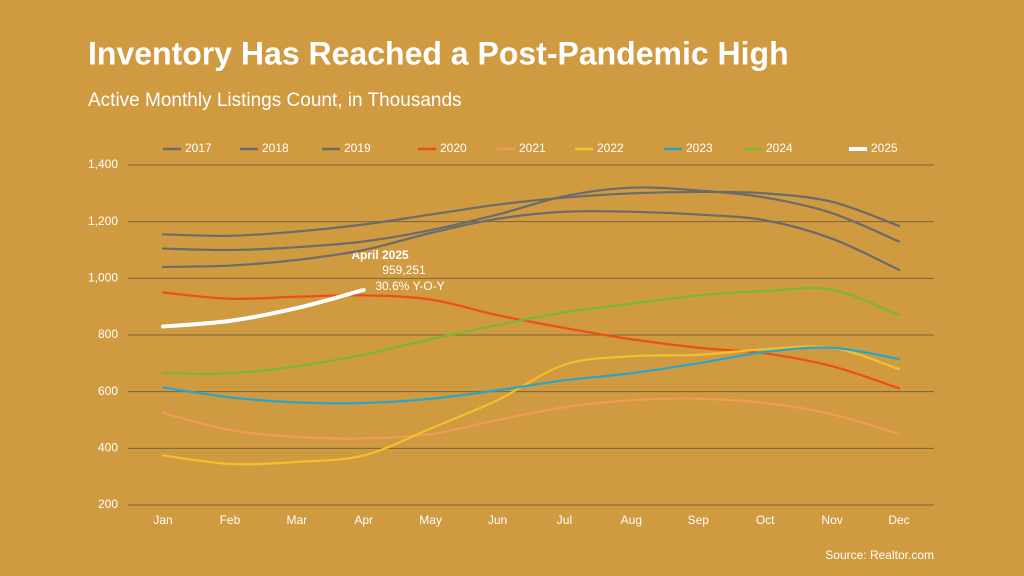  Describe the element at coordinates (198, 148) in the screenshot. I see `legend-label: 2017` at that location.